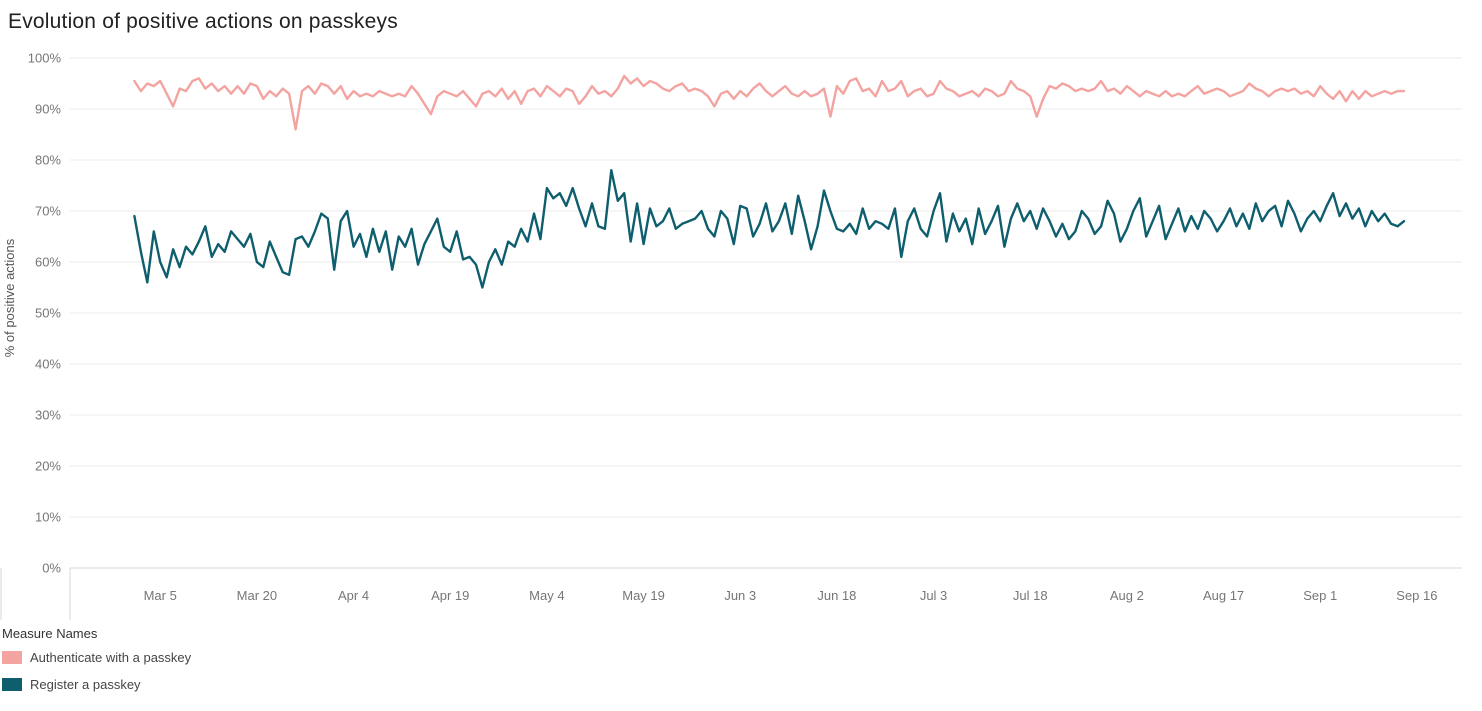 This screenshot has width=1482, height=711. I want to click on y-tick-label: 20%, so click(48, 466).